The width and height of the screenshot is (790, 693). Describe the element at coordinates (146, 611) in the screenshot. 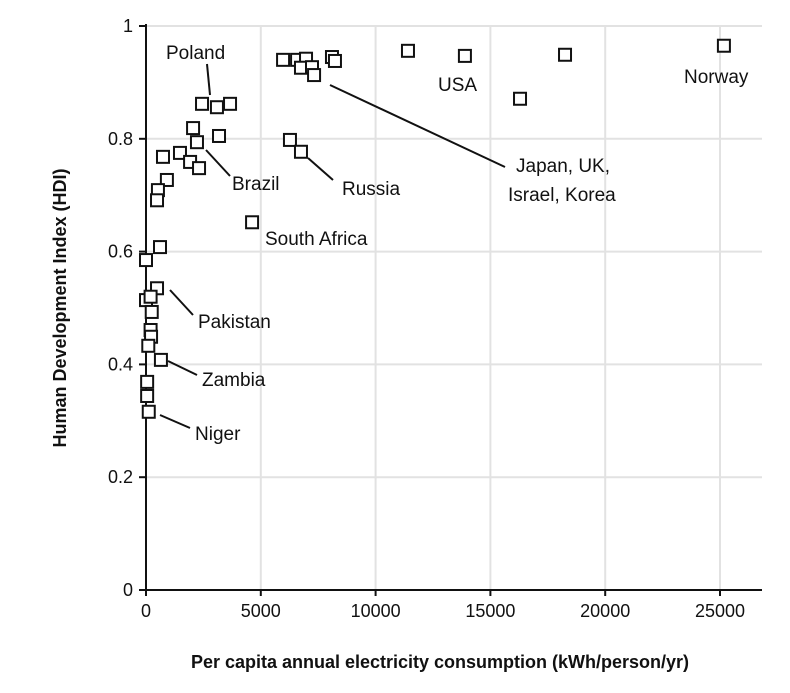

I see `x-tick-label: 0` at that location.